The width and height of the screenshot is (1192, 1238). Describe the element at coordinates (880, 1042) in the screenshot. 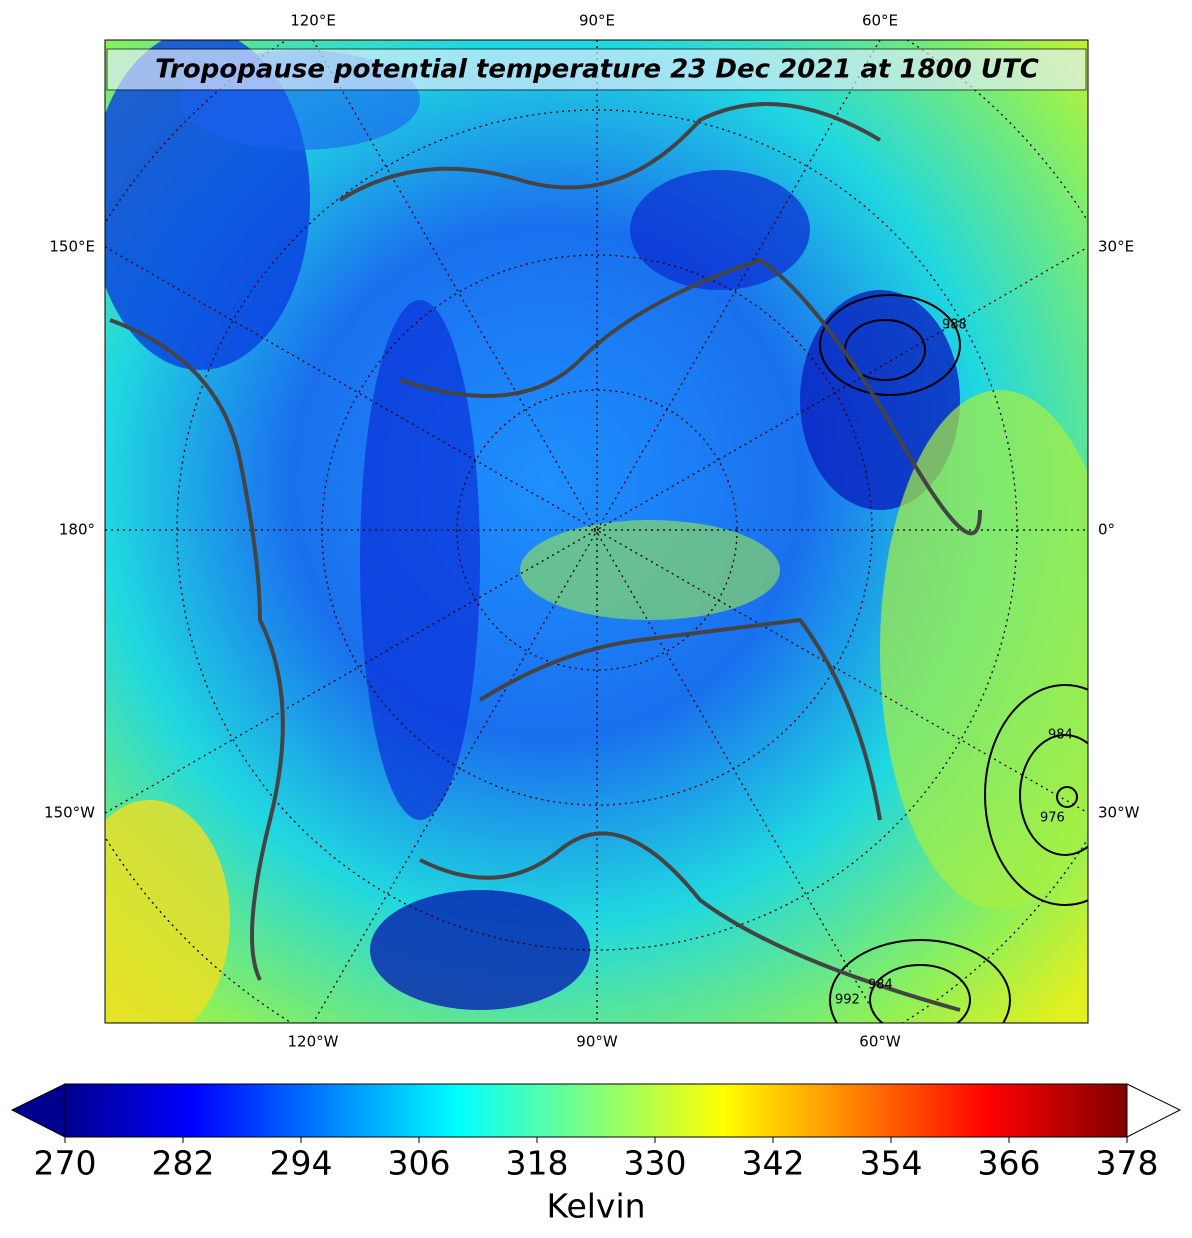

I see `lon-label: 60°W` at that location.